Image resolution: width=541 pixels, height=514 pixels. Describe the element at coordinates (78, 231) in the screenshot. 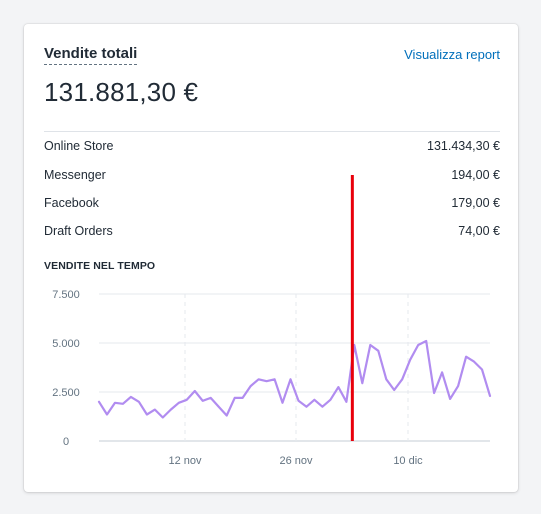

I see `channel-name: Draft Orders` at that location.